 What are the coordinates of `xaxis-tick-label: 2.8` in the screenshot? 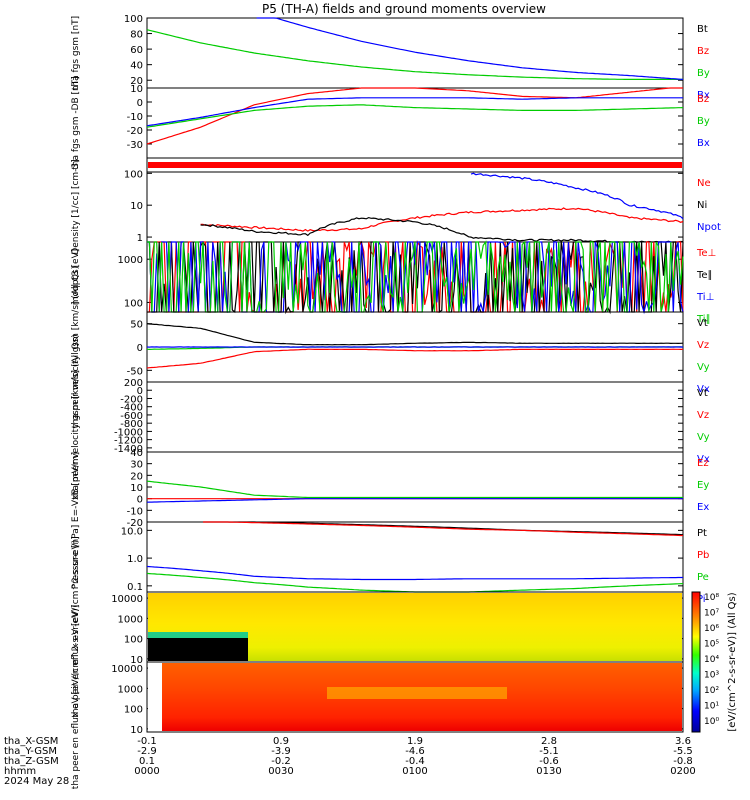 It's located at (549, 741).